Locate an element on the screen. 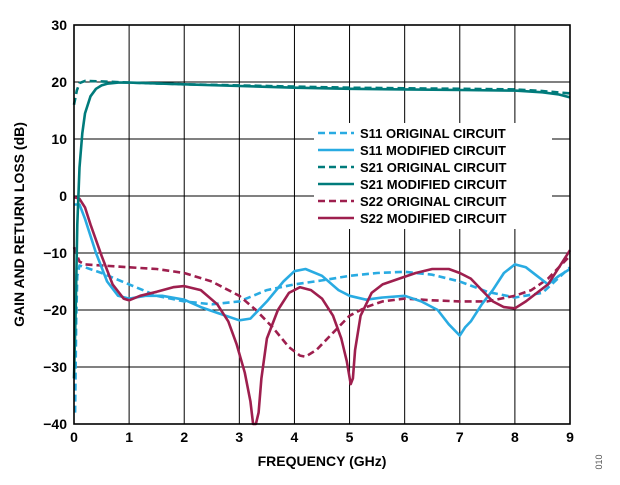 Image resolution: width=620 pixels, height=485 pixels. x-tick-label: 0 is located at coordinates (74, 437).